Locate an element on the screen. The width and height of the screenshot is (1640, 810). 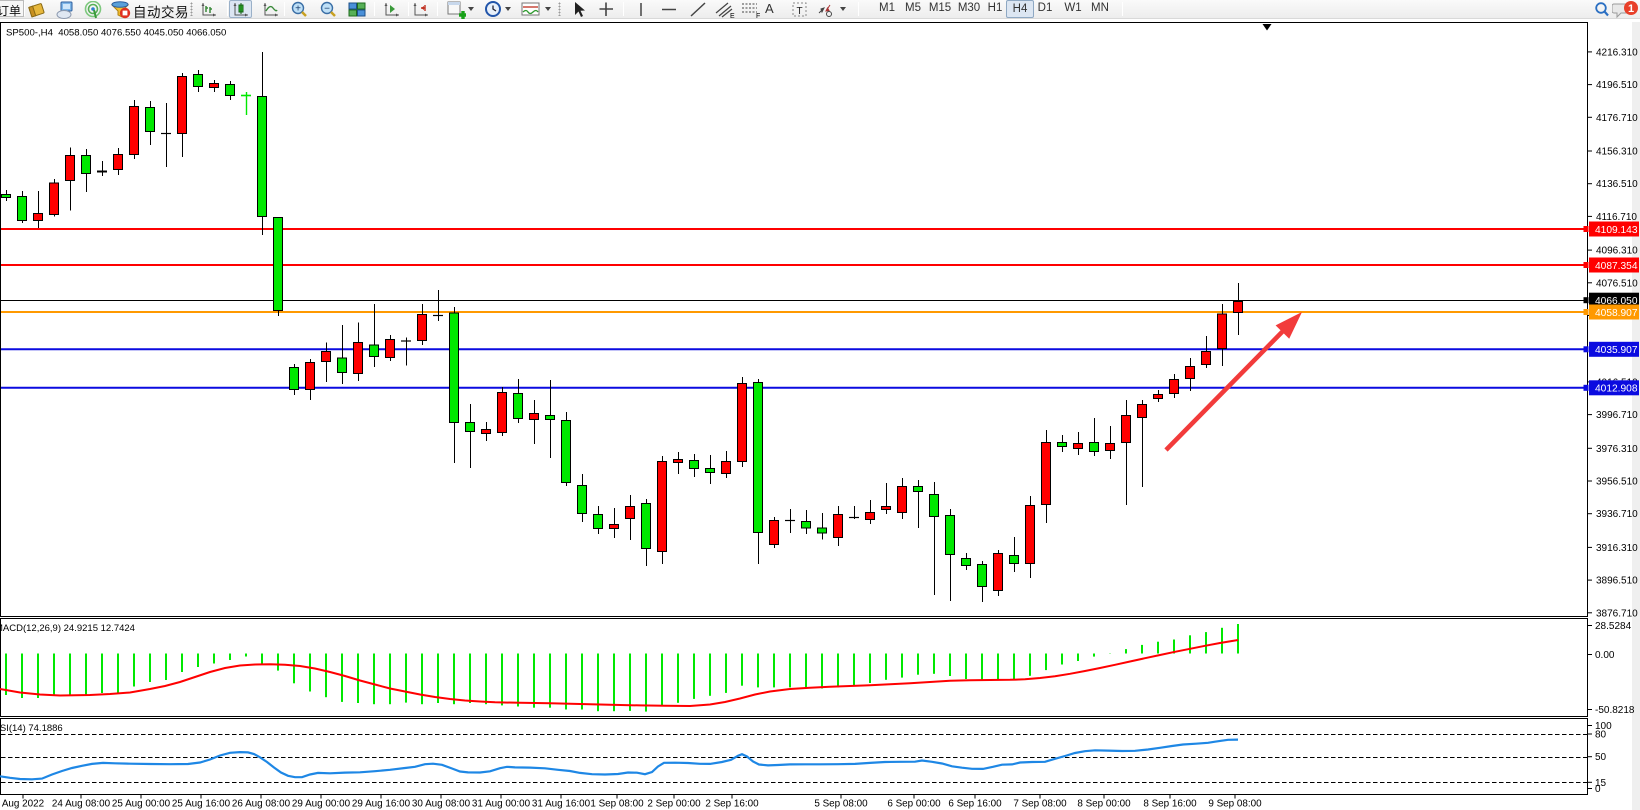
svg-text: 3936.710 is located at coordinates (1617, 514).